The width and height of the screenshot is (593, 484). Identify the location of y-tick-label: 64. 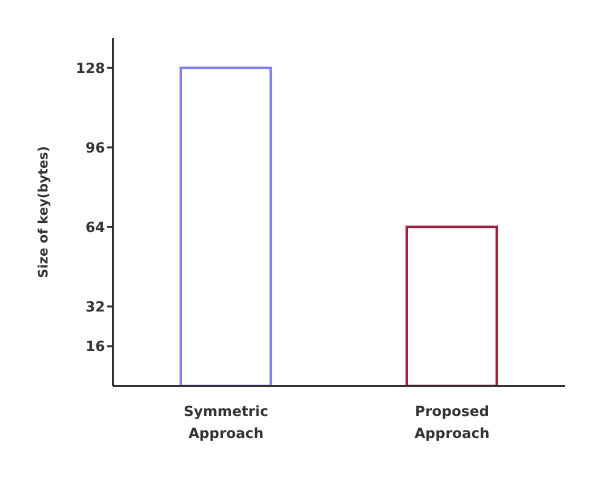
(96, 228).